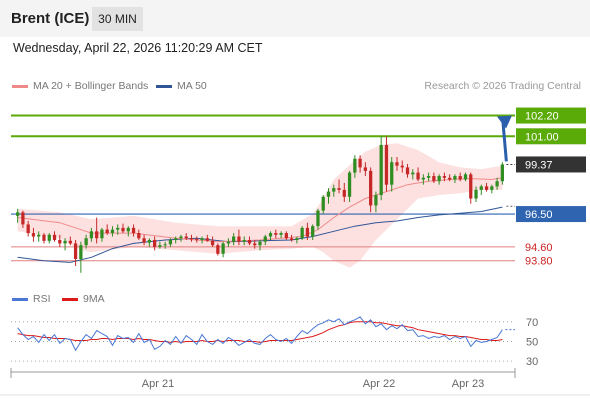 The width and height of the screenshot is (590, 400). I want to click on rsi-tick-label: 70, so click(532, 323).